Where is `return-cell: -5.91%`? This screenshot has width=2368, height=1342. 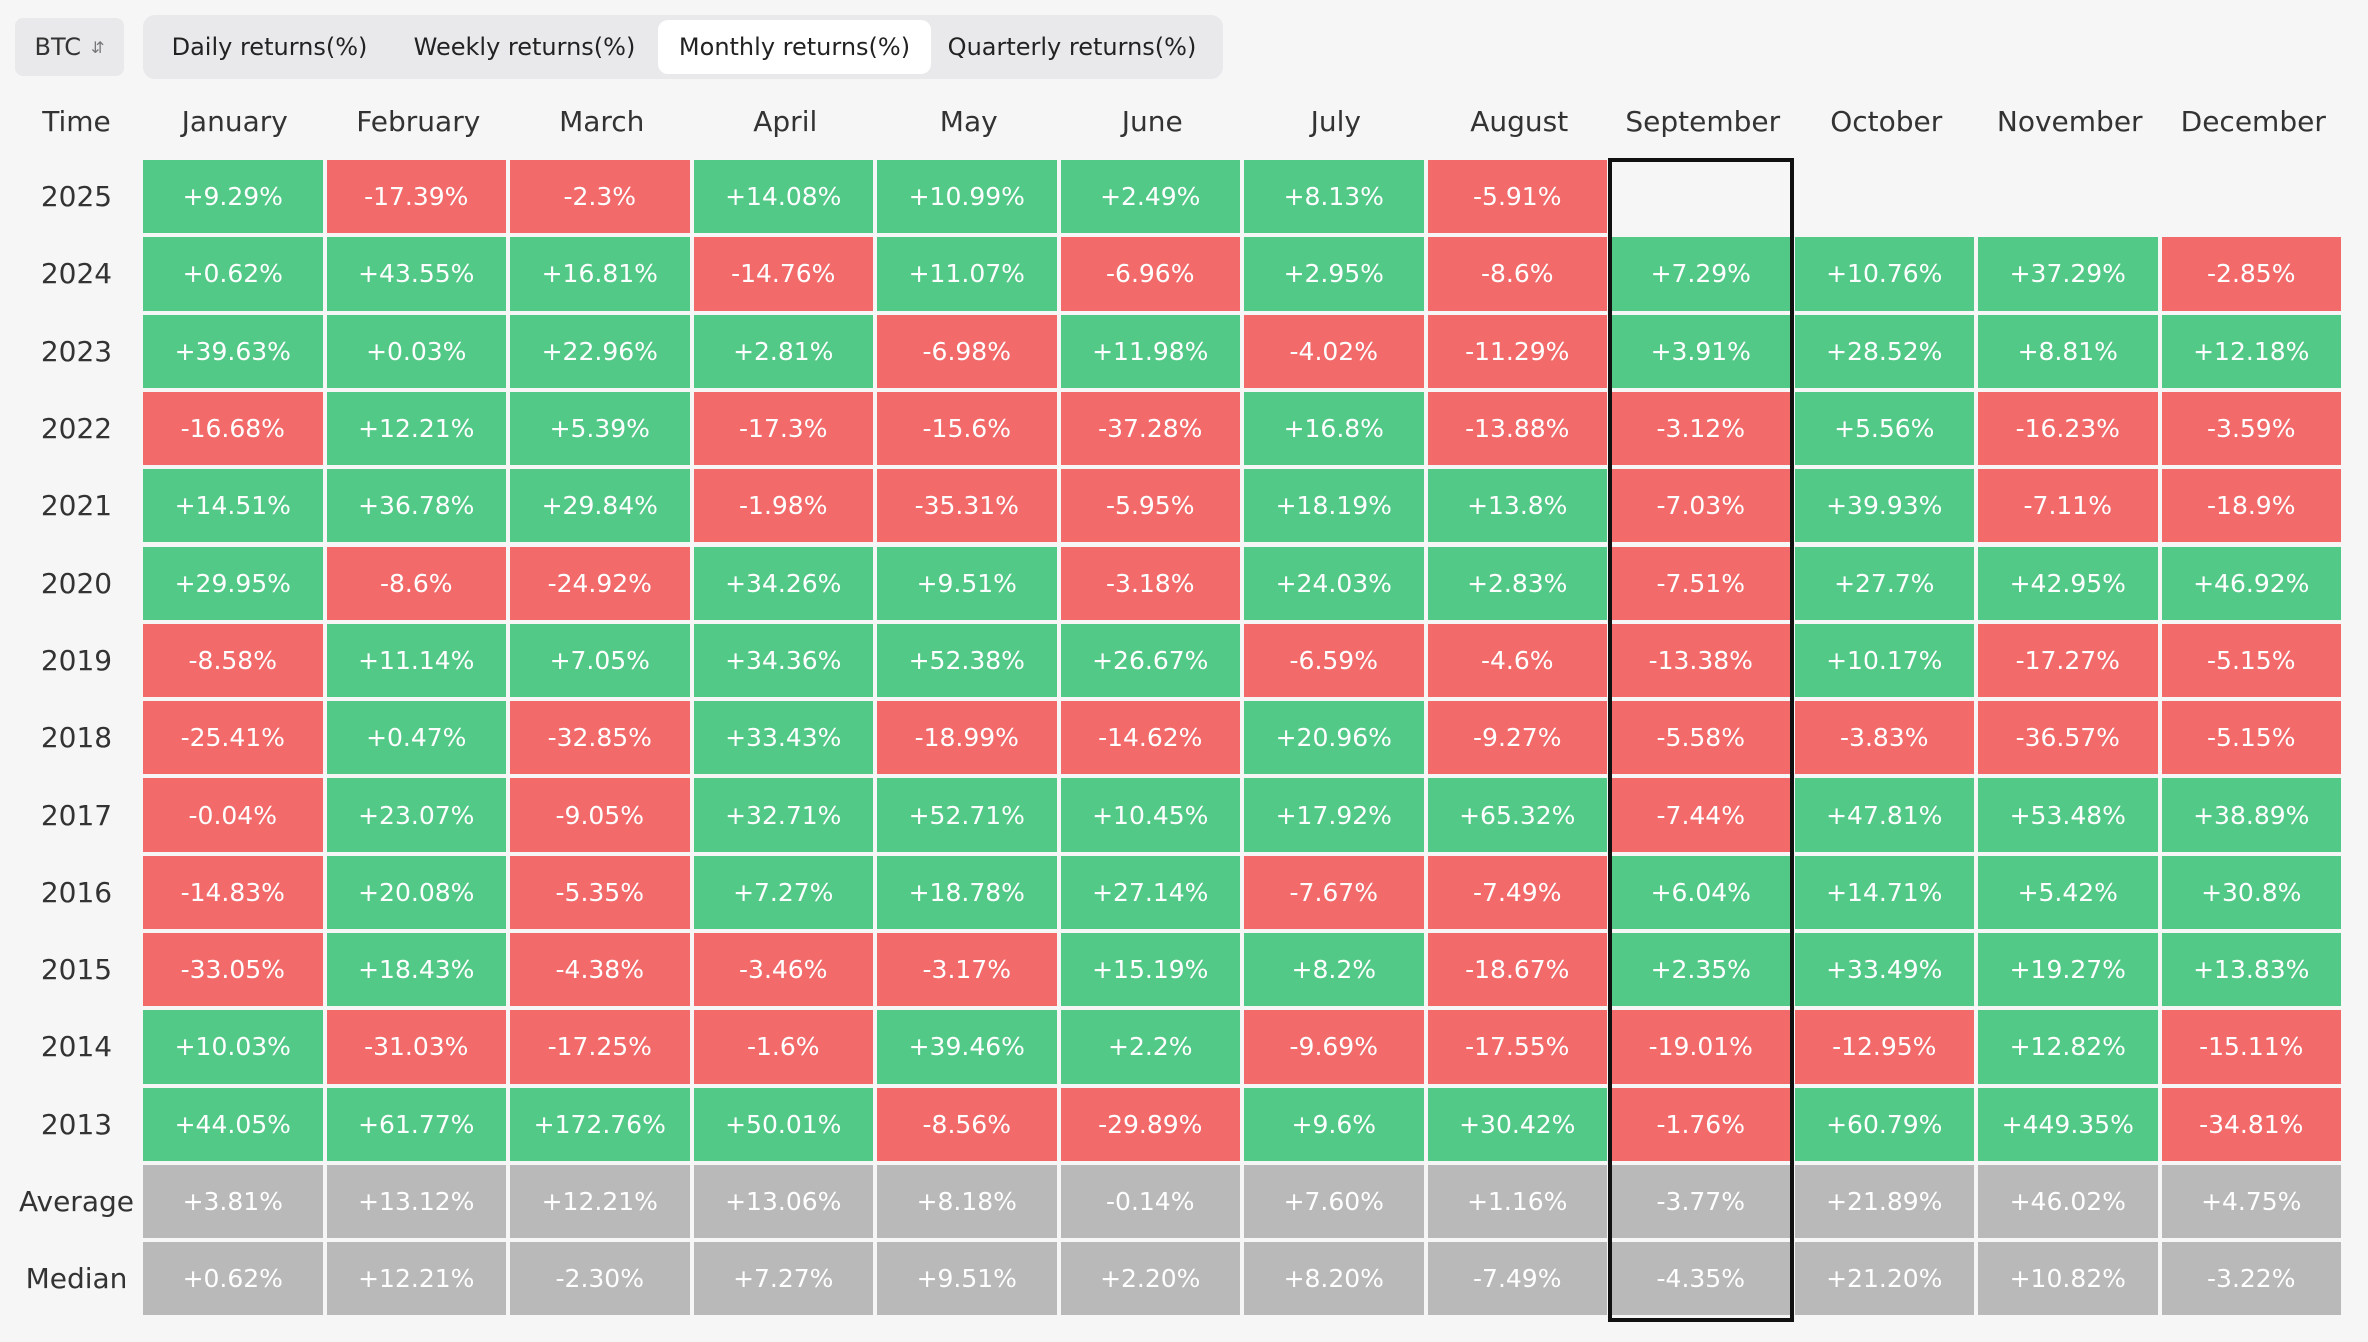
return-cell: -5.91% is located at coordinates (1517, 197).